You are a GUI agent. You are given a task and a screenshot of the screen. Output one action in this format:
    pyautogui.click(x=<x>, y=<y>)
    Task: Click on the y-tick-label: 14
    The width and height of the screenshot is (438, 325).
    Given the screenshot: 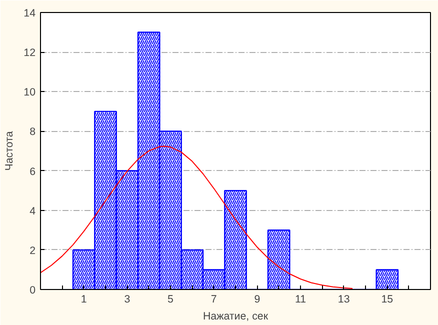 What is the action you would take?
    pyautogui.click(x=30, y=14)
    